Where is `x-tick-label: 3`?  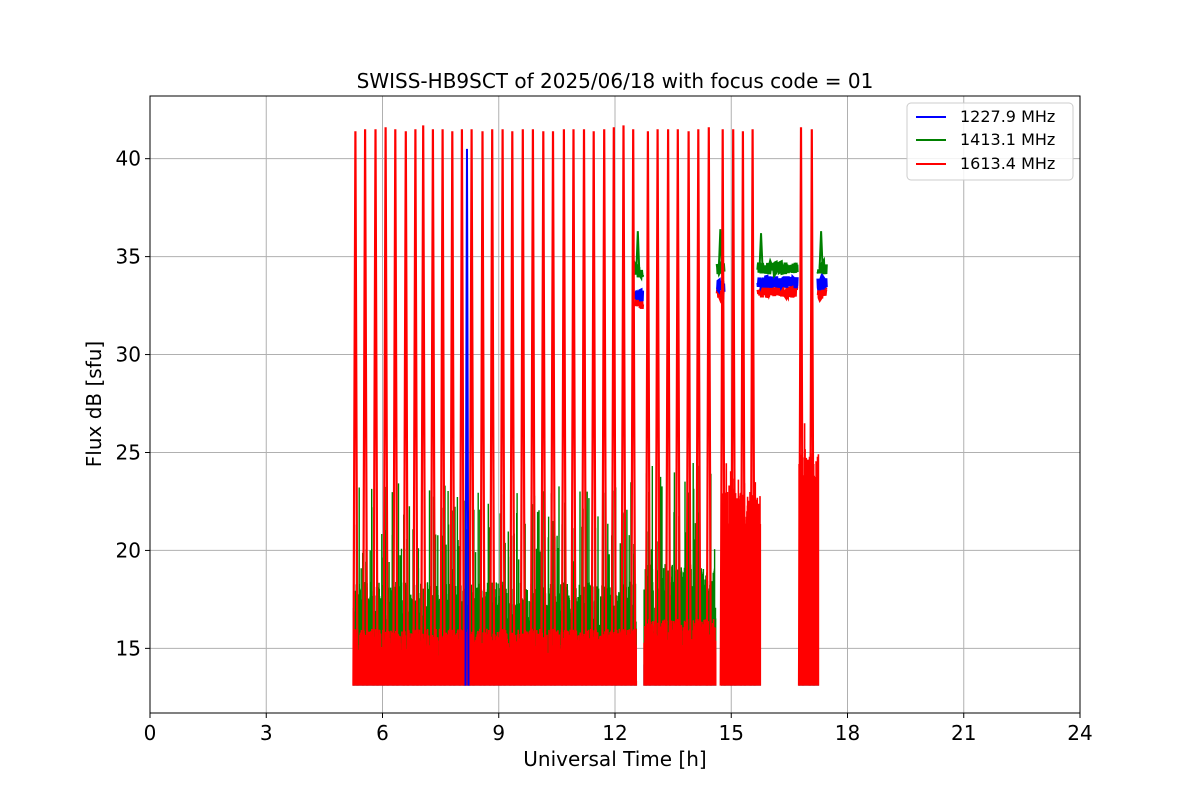
x-tick-label: 3 is located at coordinates (266, 733).